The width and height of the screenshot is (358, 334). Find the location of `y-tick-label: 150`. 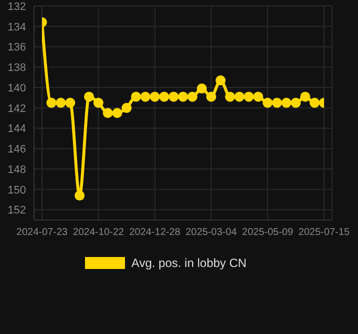

y-tick-label: 150 is located at coordinates (17, 190).